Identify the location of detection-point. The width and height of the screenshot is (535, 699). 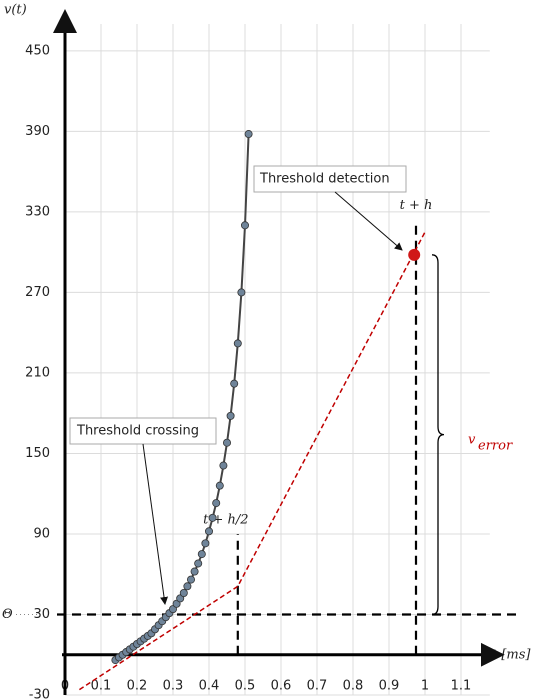
(414, 254).